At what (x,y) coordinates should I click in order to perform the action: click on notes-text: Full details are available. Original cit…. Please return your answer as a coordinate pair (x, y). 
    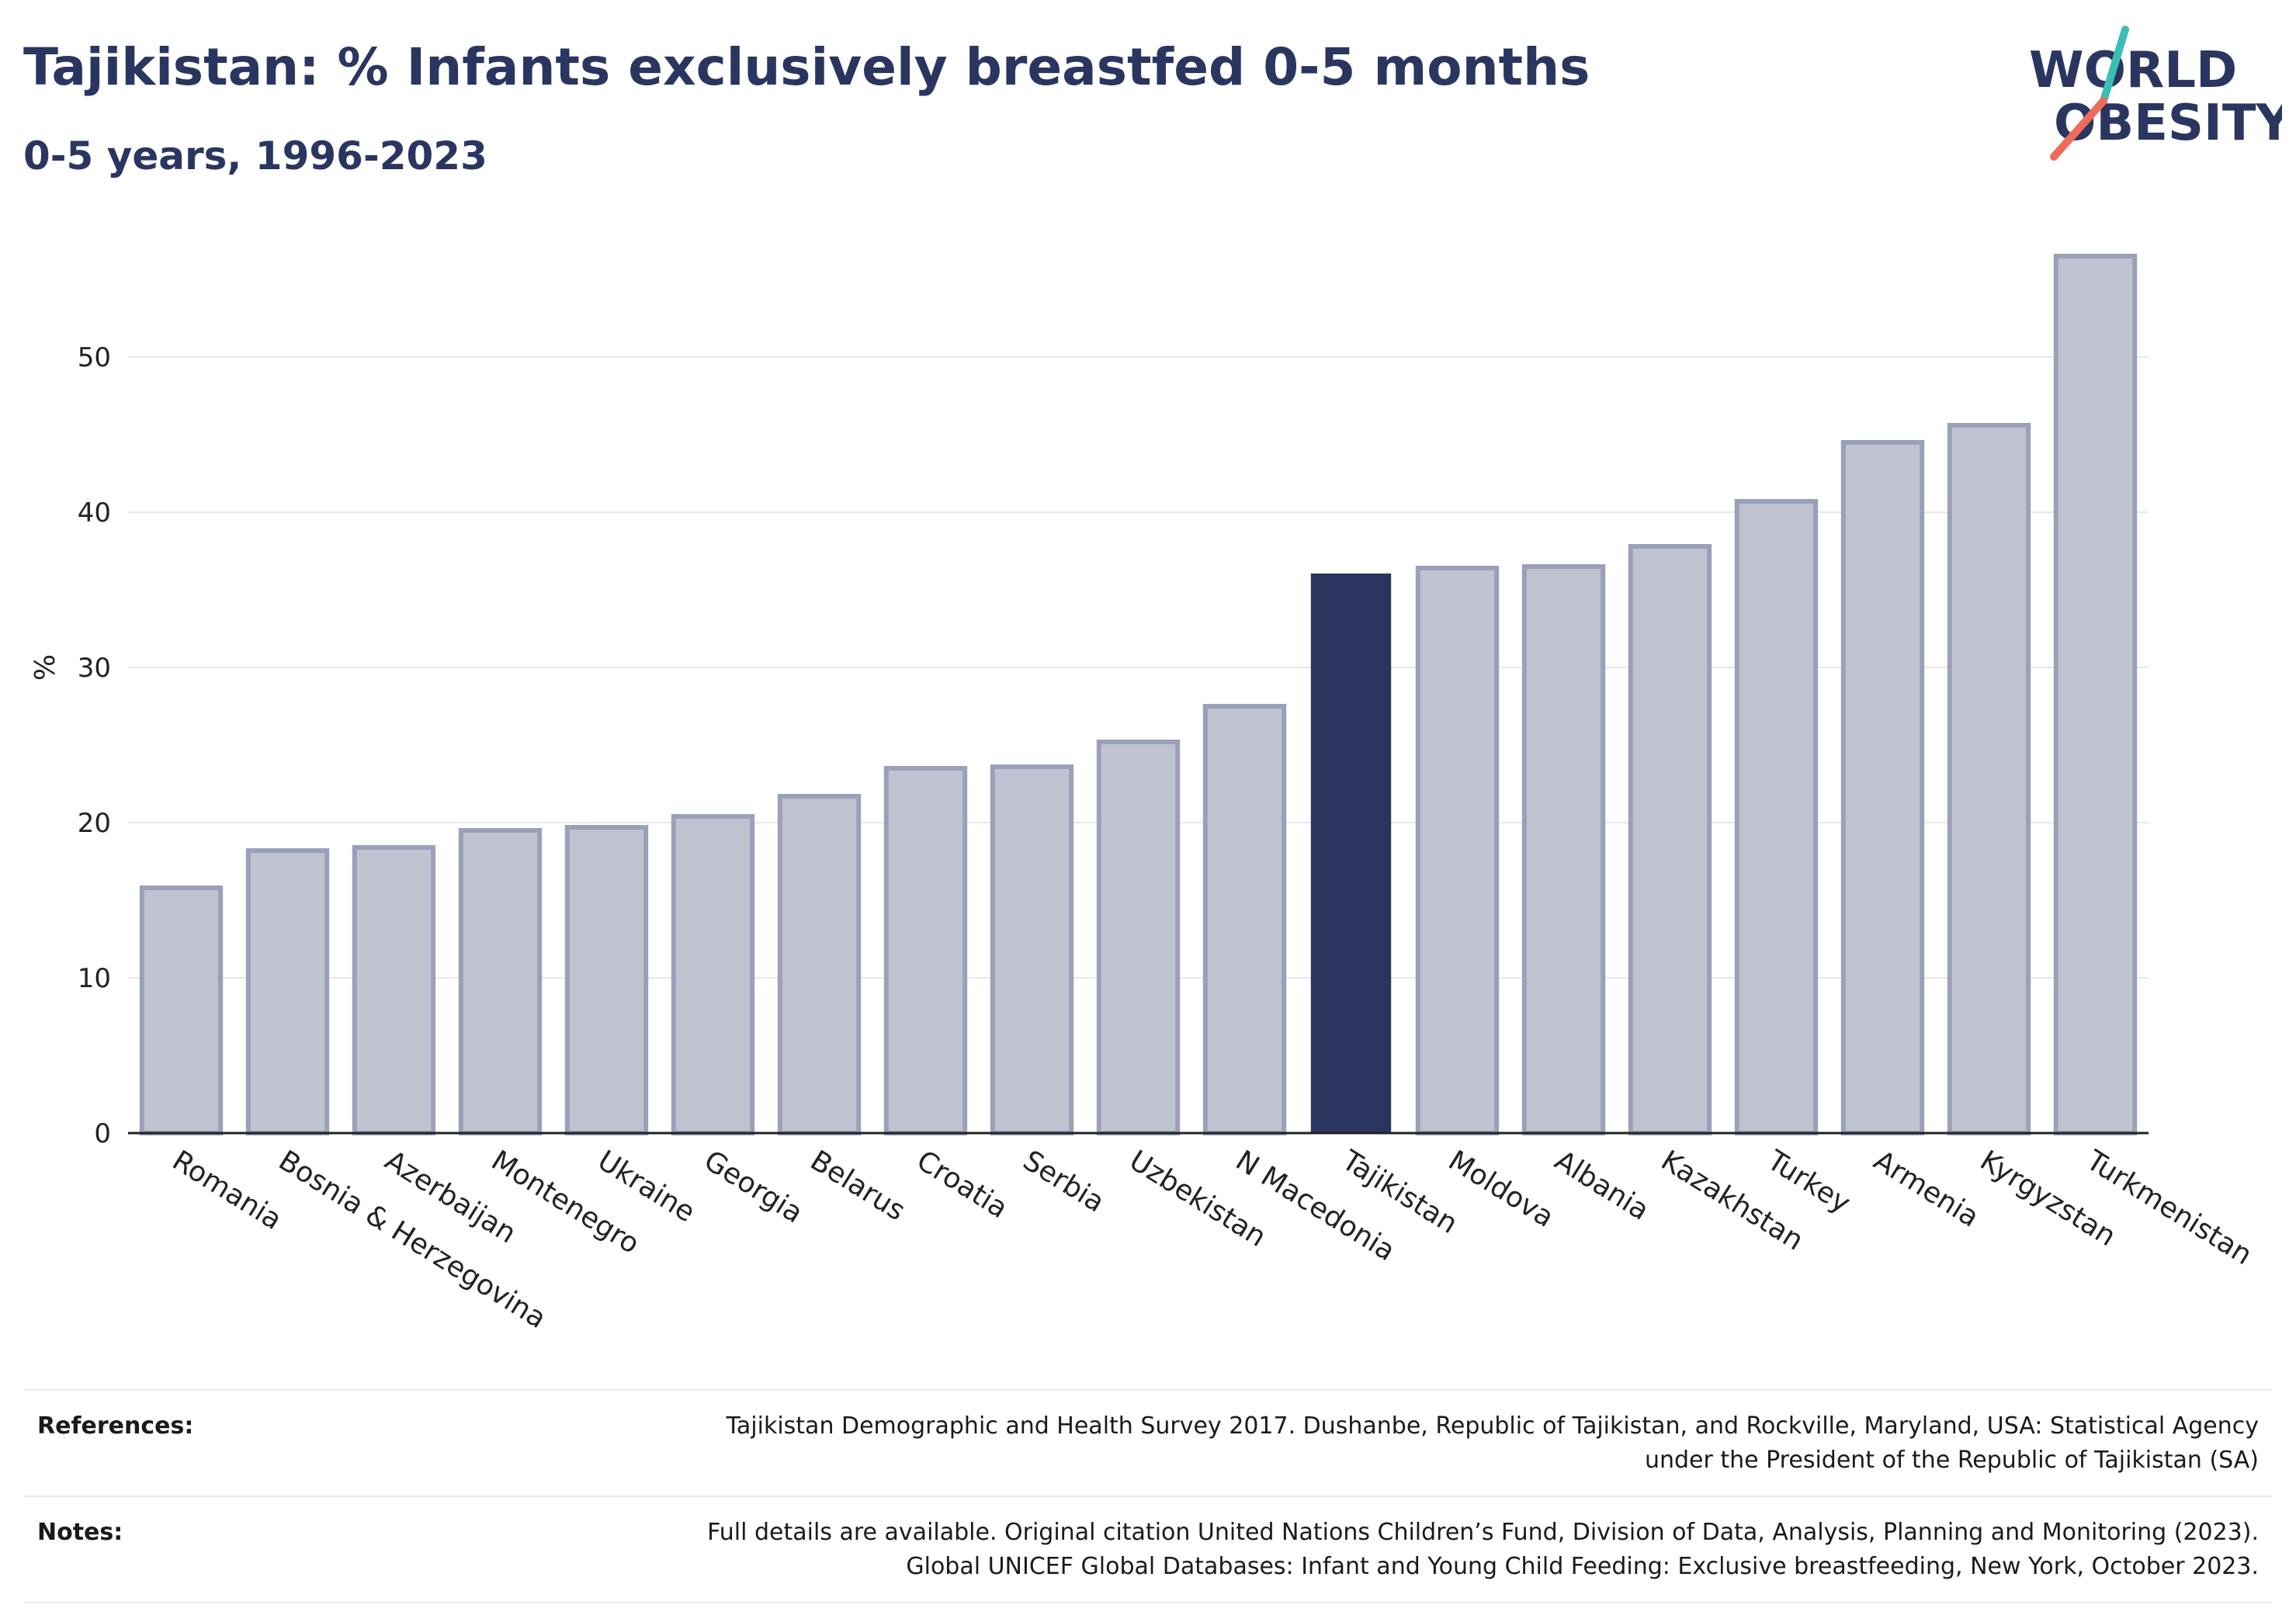
    Looking at the image, I should click on (1325, 1549).